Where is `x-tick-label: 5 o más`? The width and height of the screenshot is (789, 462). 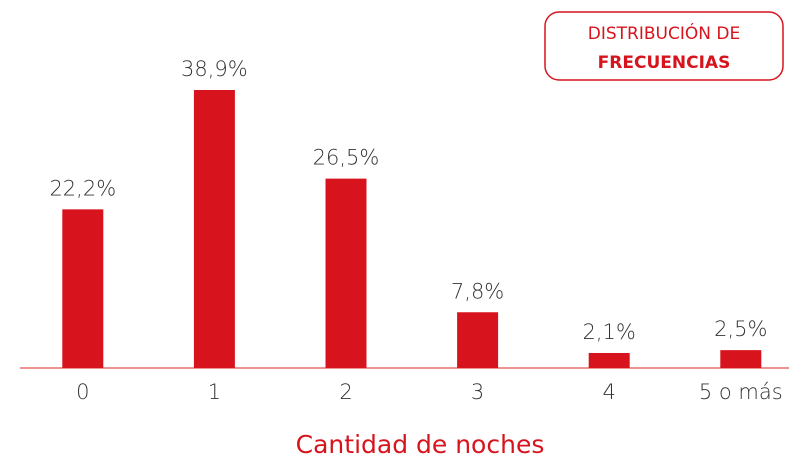 x-tick-label: 5 o más is located at coordinates (741, 392).